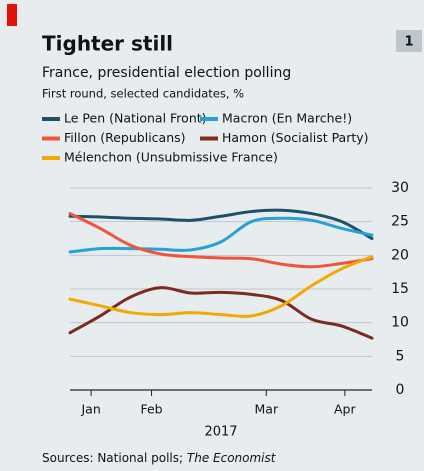 The width and height of the screenshot is (424, 471). I want to click on badge-box, so click(409, 41).